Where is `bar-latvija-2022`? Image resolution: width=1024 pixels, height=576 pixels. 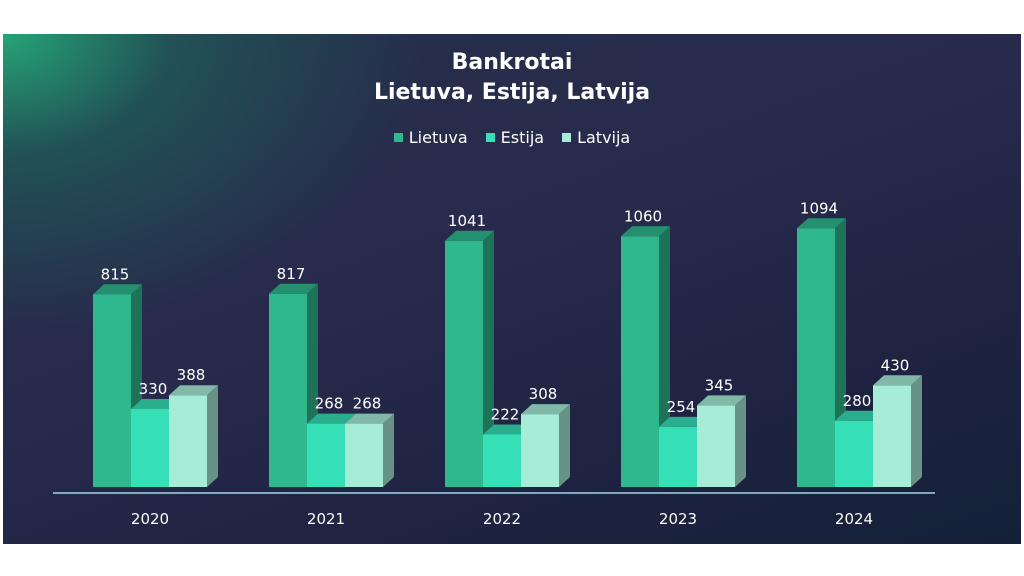
bar-latvija-2022 is located at coordinates (540, 450).